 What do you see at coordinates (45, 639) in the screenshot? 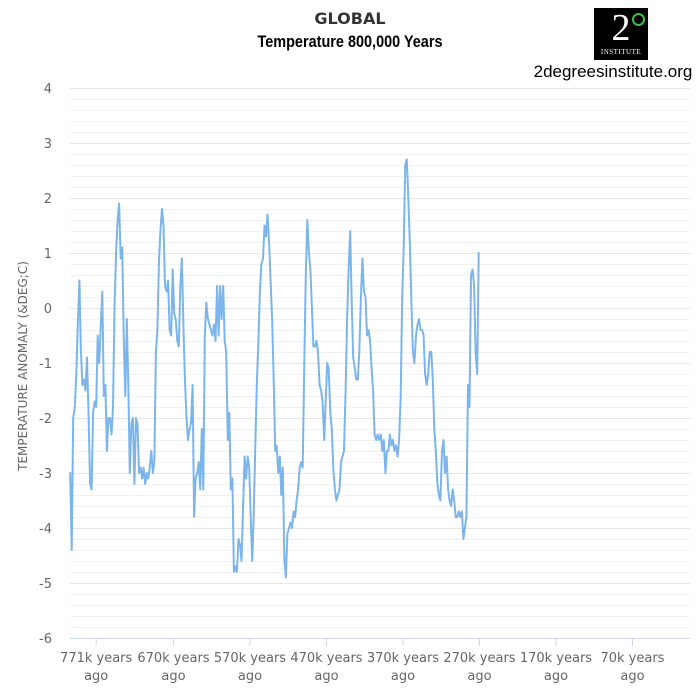
I see `y-tick-label: -6` at bounding box center [45, 639].